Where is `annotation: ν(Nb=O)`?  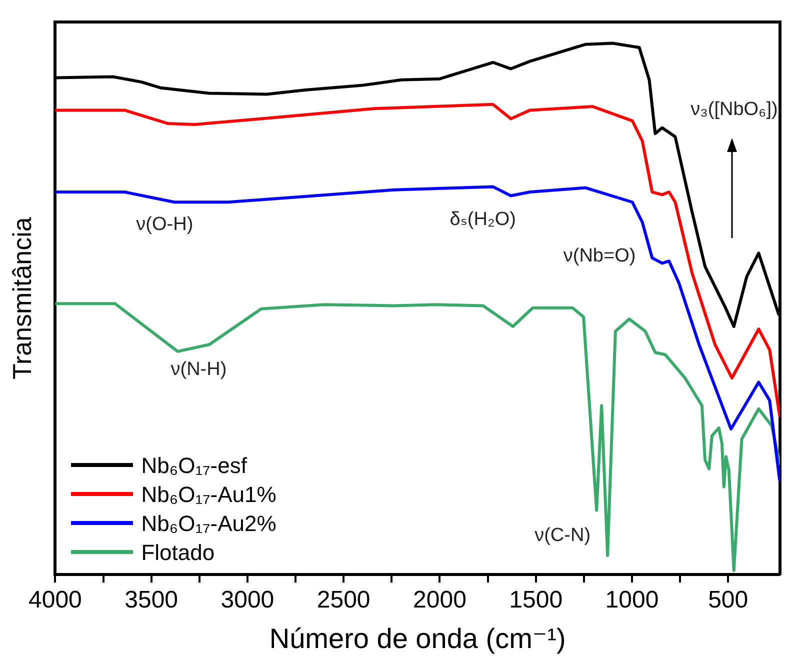
annotation: ν(Nb=O) is located at coordinates (599, 256).